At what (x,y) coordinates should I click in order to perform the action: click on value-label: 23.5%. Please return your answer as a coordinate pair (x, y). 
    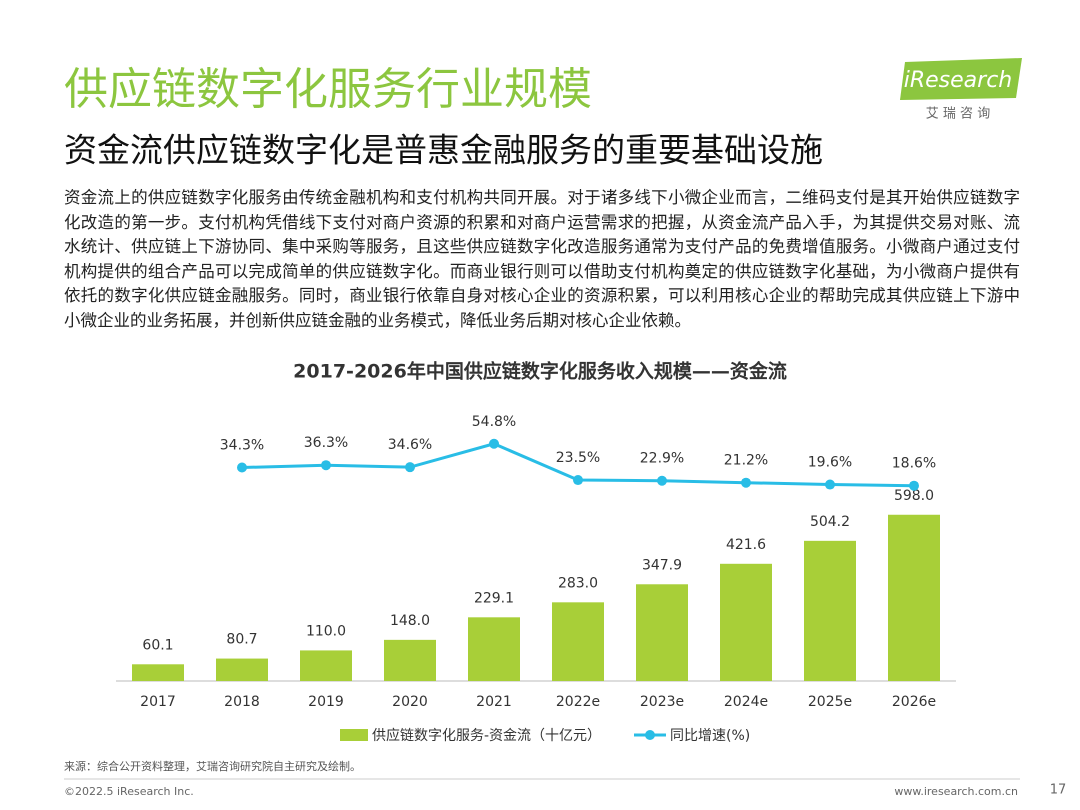
    Looking at the image, I should click on (578, 458).